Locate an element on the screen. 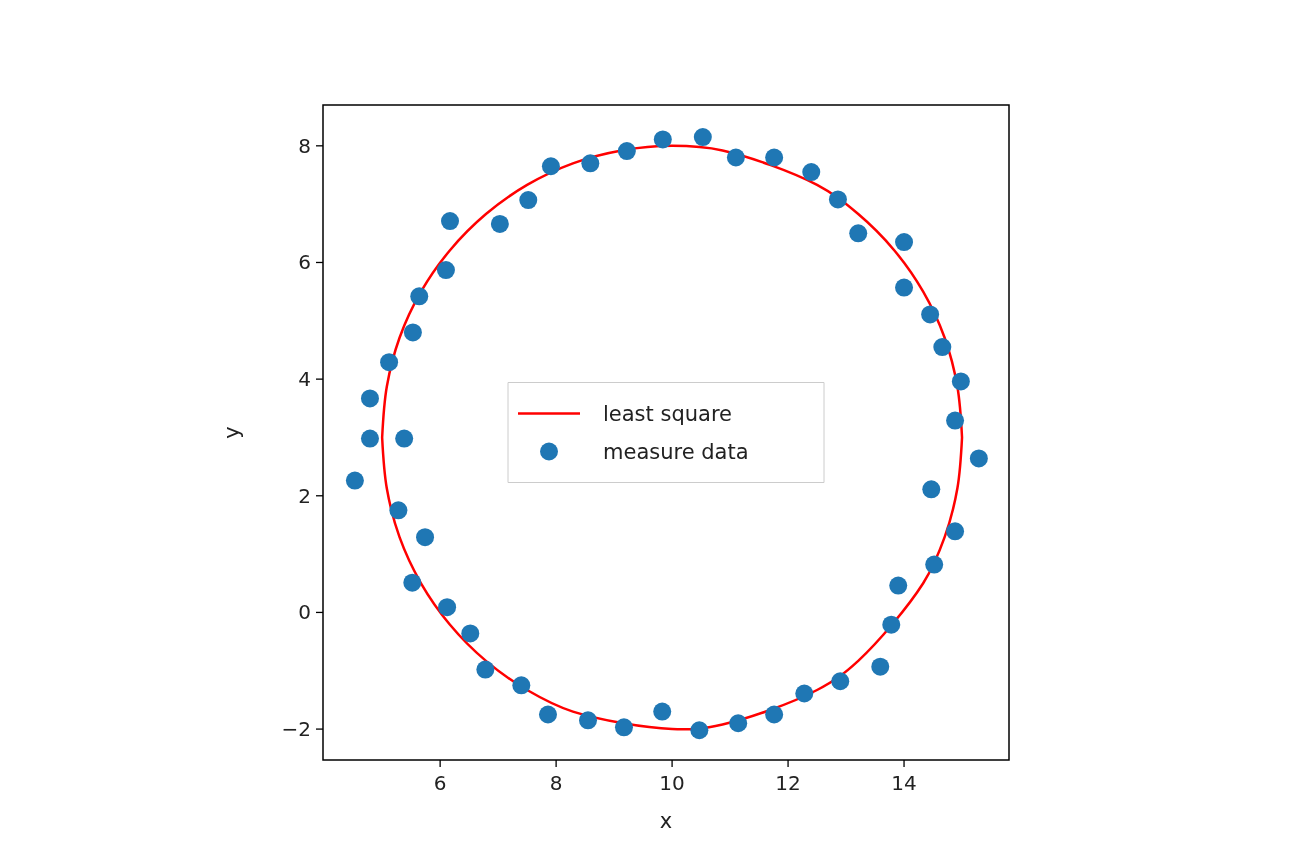 This screenshot has width=1300, height=867. x-tick-label: 6 is located at coordinates (440, 783).